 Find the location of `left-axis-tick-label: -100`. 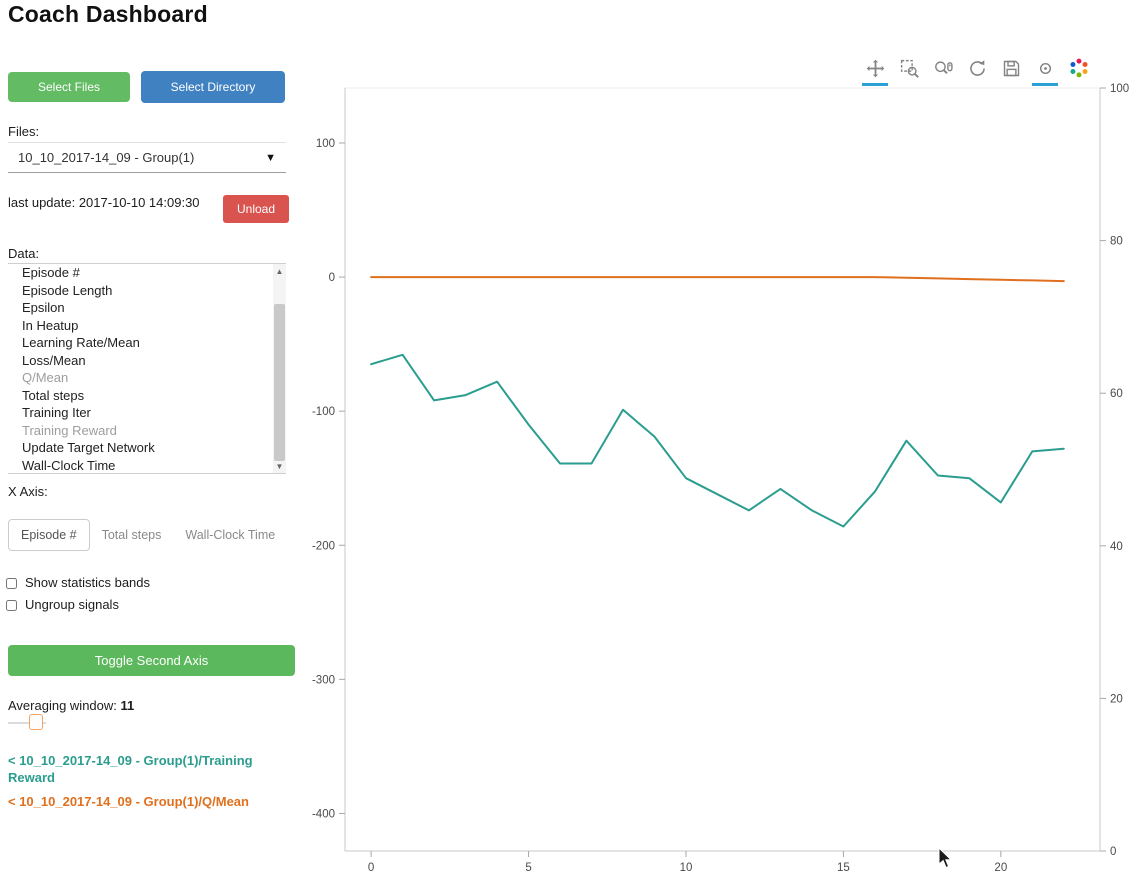

left-axis-tick-label: -100 is located at coordinates (323, 412).